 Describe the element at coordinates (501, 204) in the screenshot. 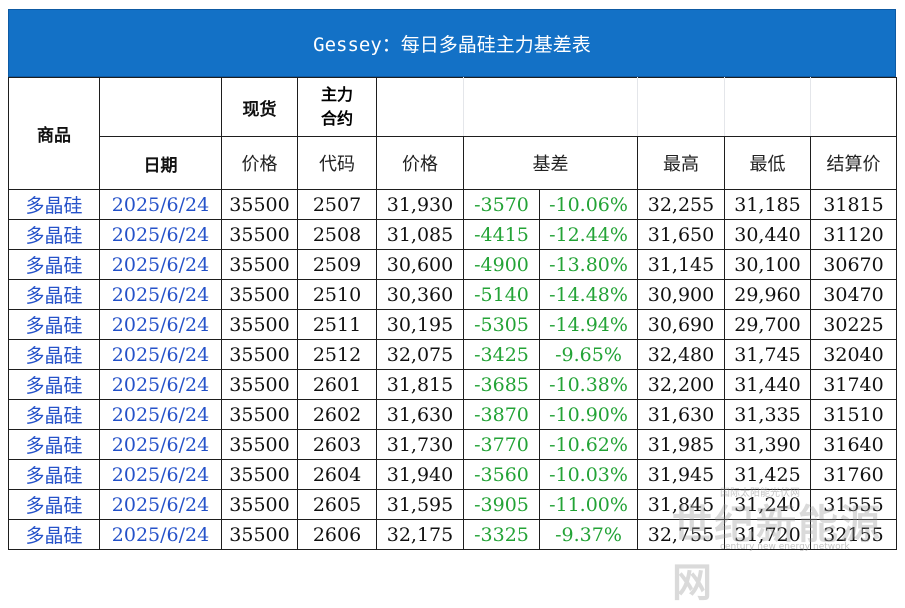

I see `cell-basis: -3570` at that location.